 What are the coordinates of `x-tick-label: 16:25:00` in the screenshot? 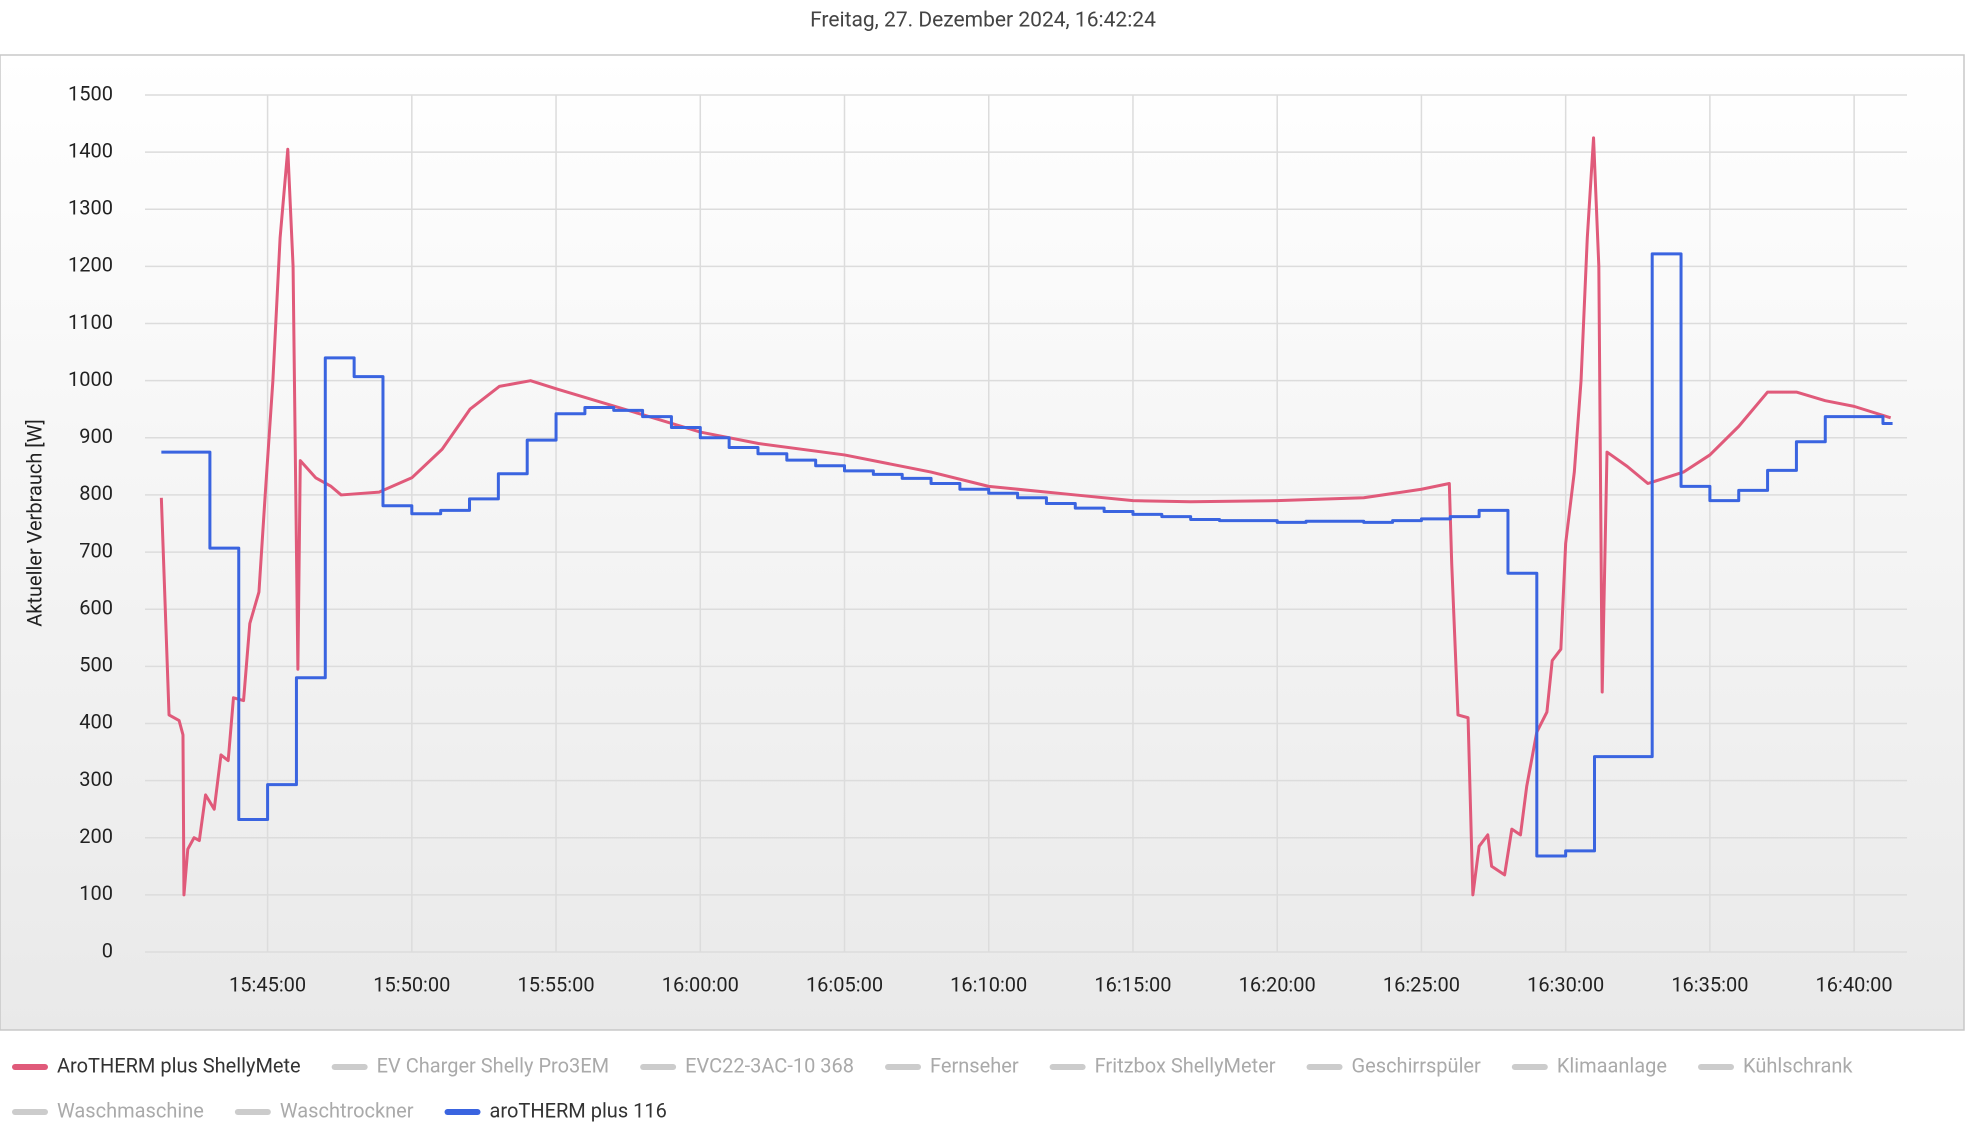 It's located at (1421, 984).